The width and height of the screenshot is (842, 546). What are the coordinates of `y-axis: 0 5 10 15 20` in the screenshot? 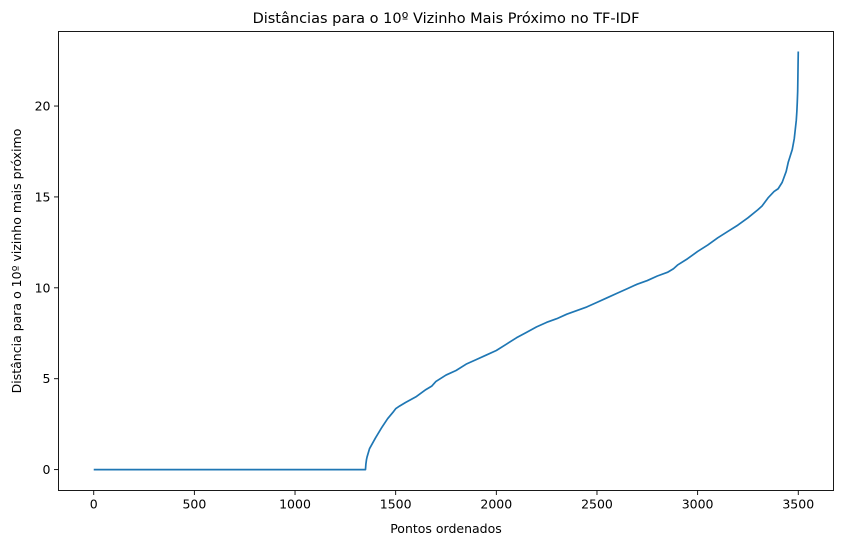 It's located at (47, 288).